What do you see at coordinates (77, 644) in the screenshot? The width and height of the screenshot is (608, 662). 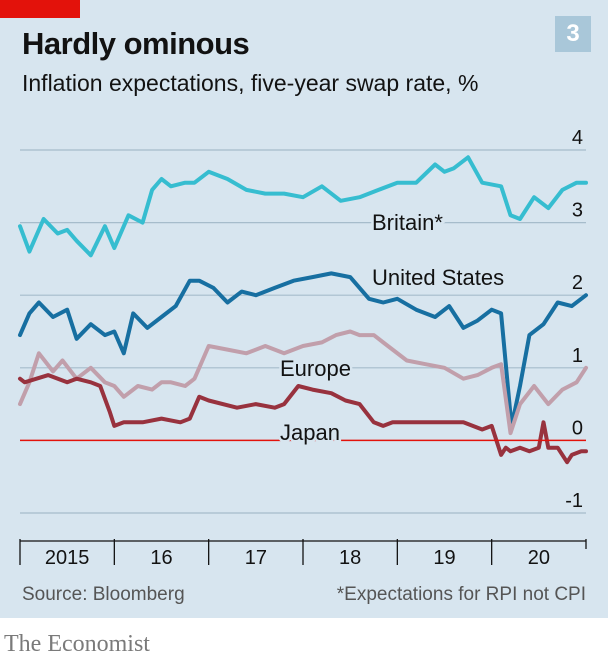 I see `economist-logo: The Economist` at bounding box center [77, 644].